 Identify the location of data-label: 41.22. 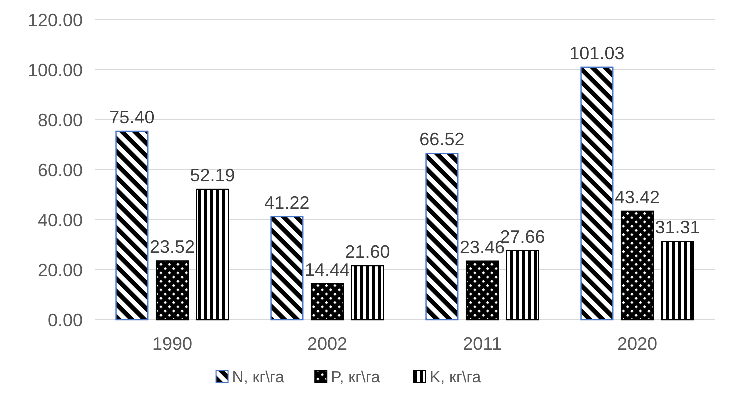
(287, 202).